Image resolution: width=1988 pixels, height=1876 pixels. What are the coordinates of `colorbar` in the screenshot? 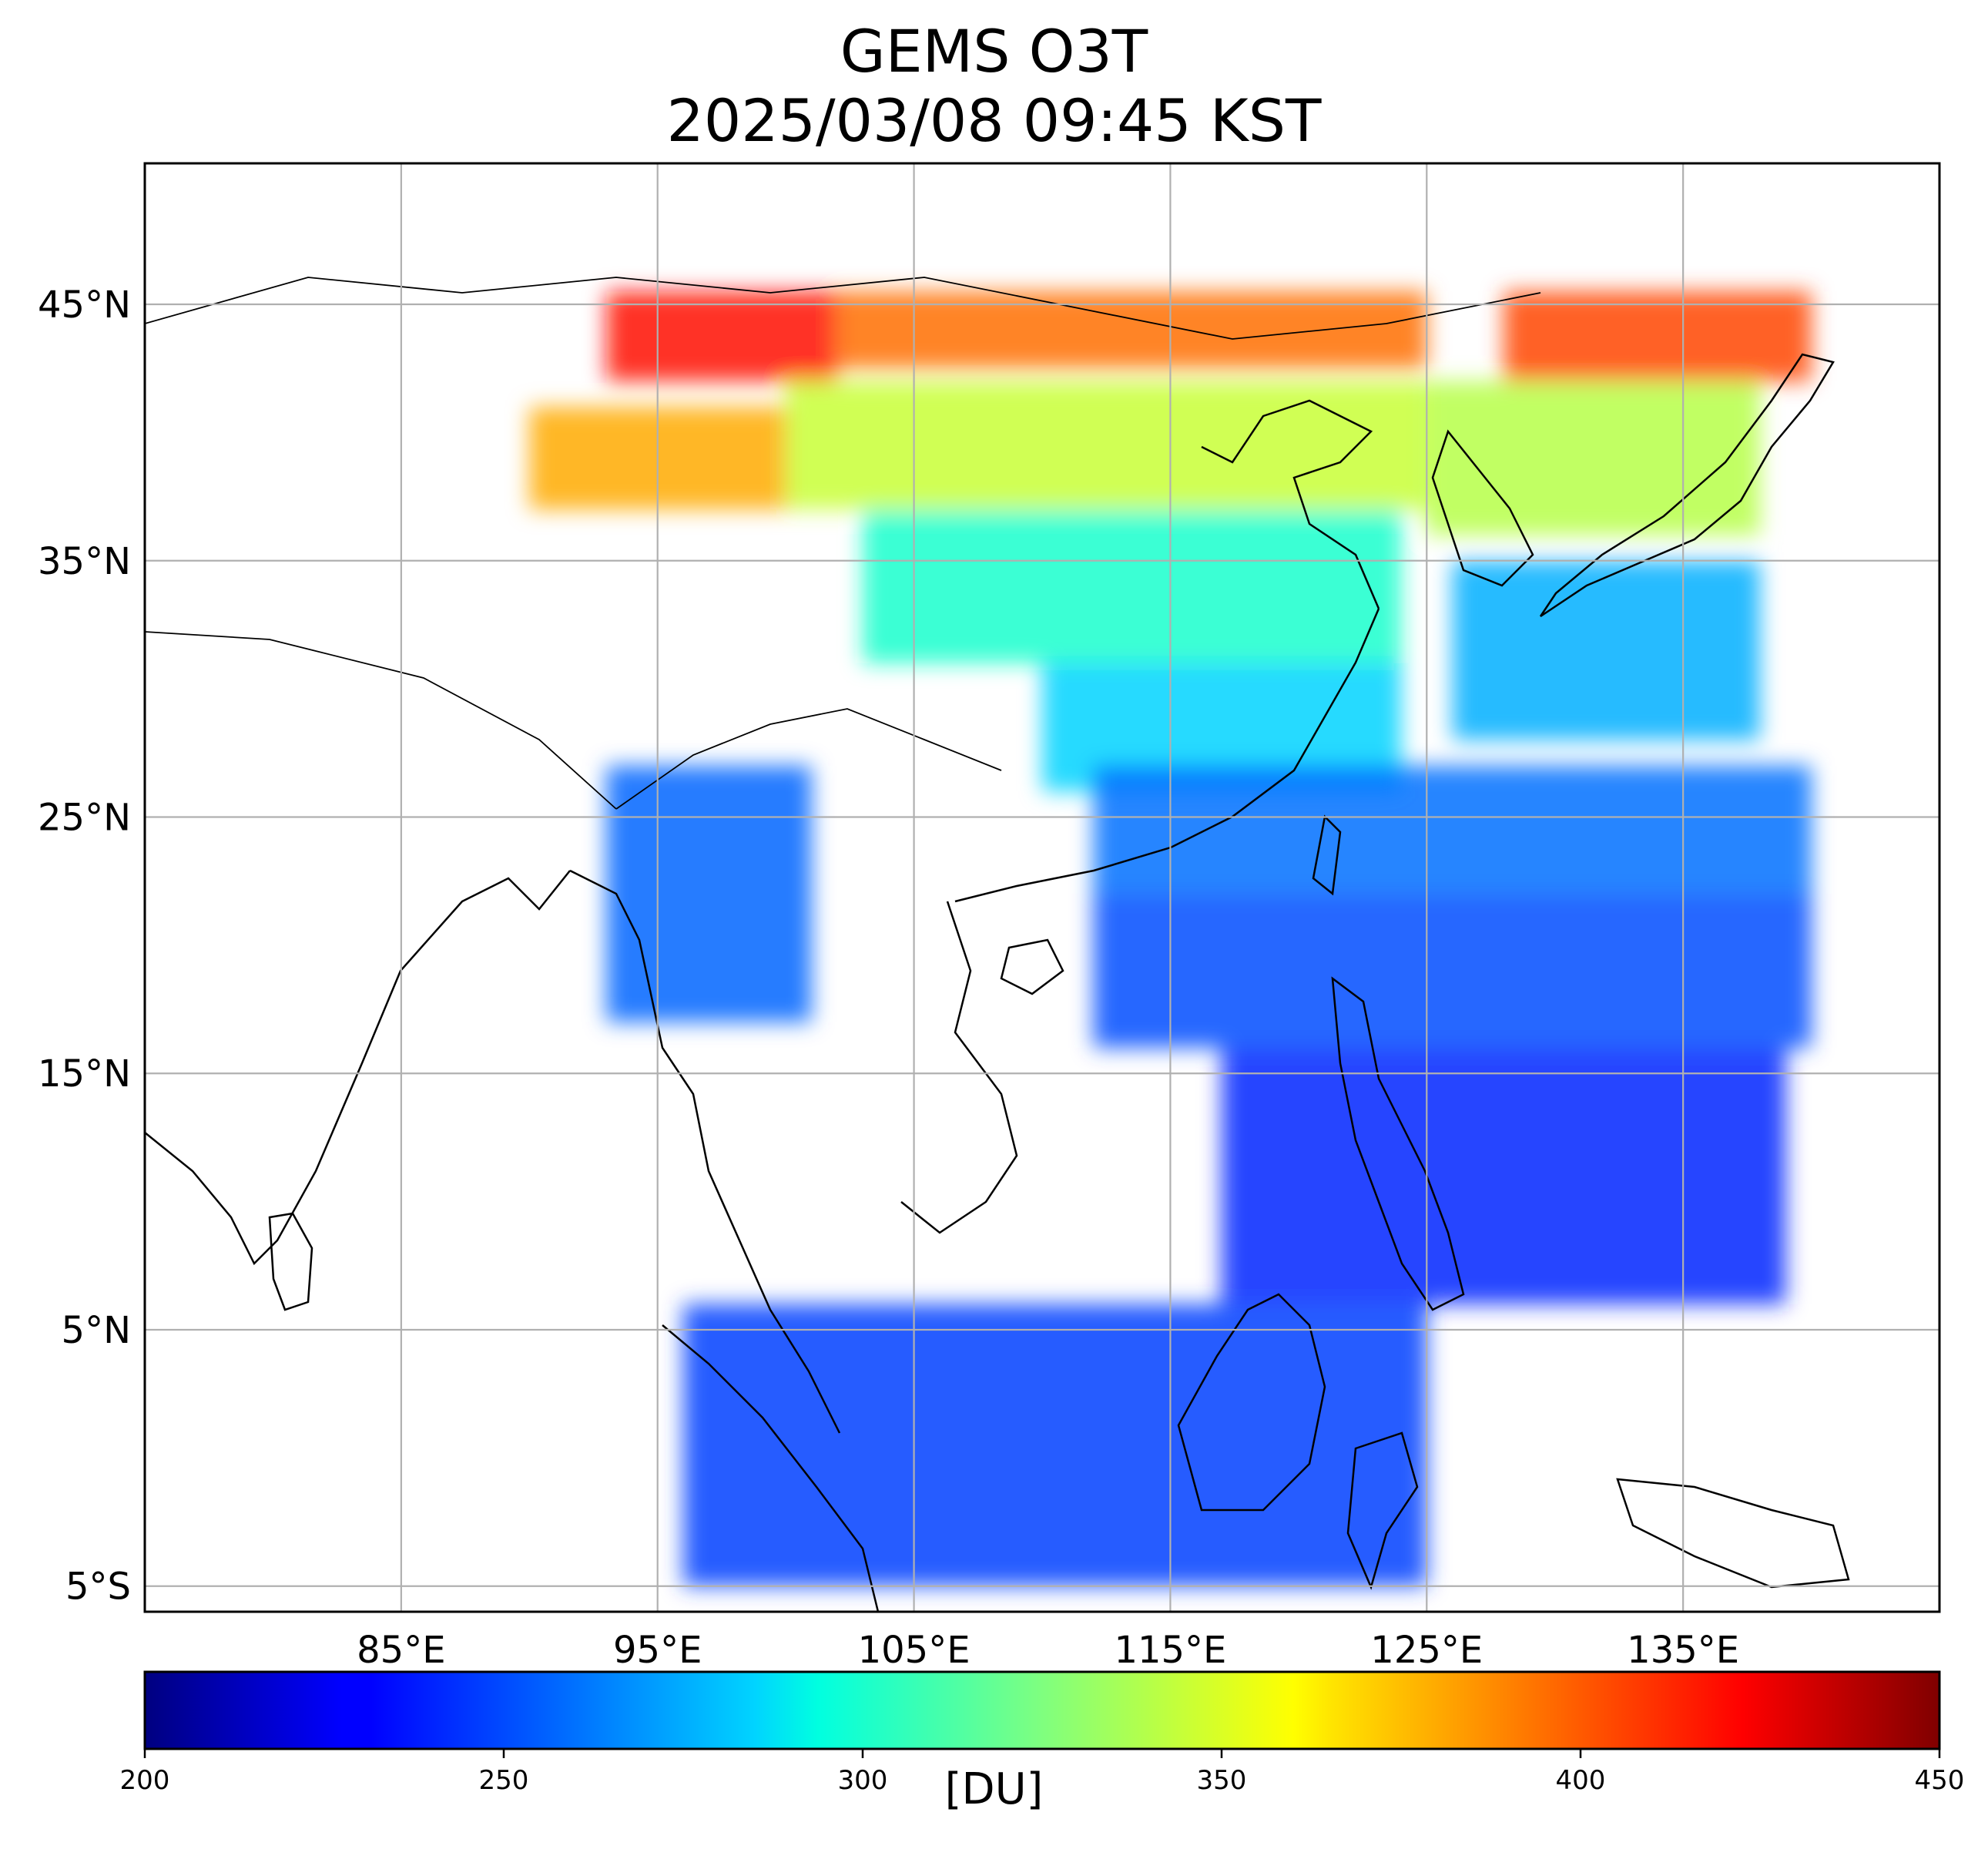 It's located at (1042, 1710).